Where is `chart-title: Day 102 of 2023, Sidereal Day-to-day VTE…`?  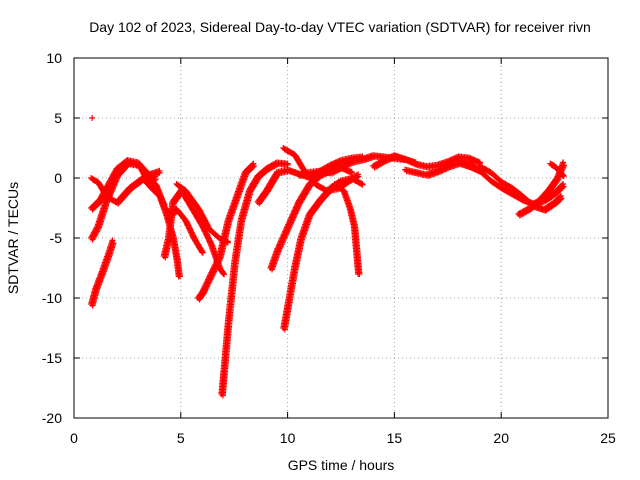 chart-title: Day 102 of 2023, Sidereal Day-to-day VTE… is located at coordinates (340, 27).